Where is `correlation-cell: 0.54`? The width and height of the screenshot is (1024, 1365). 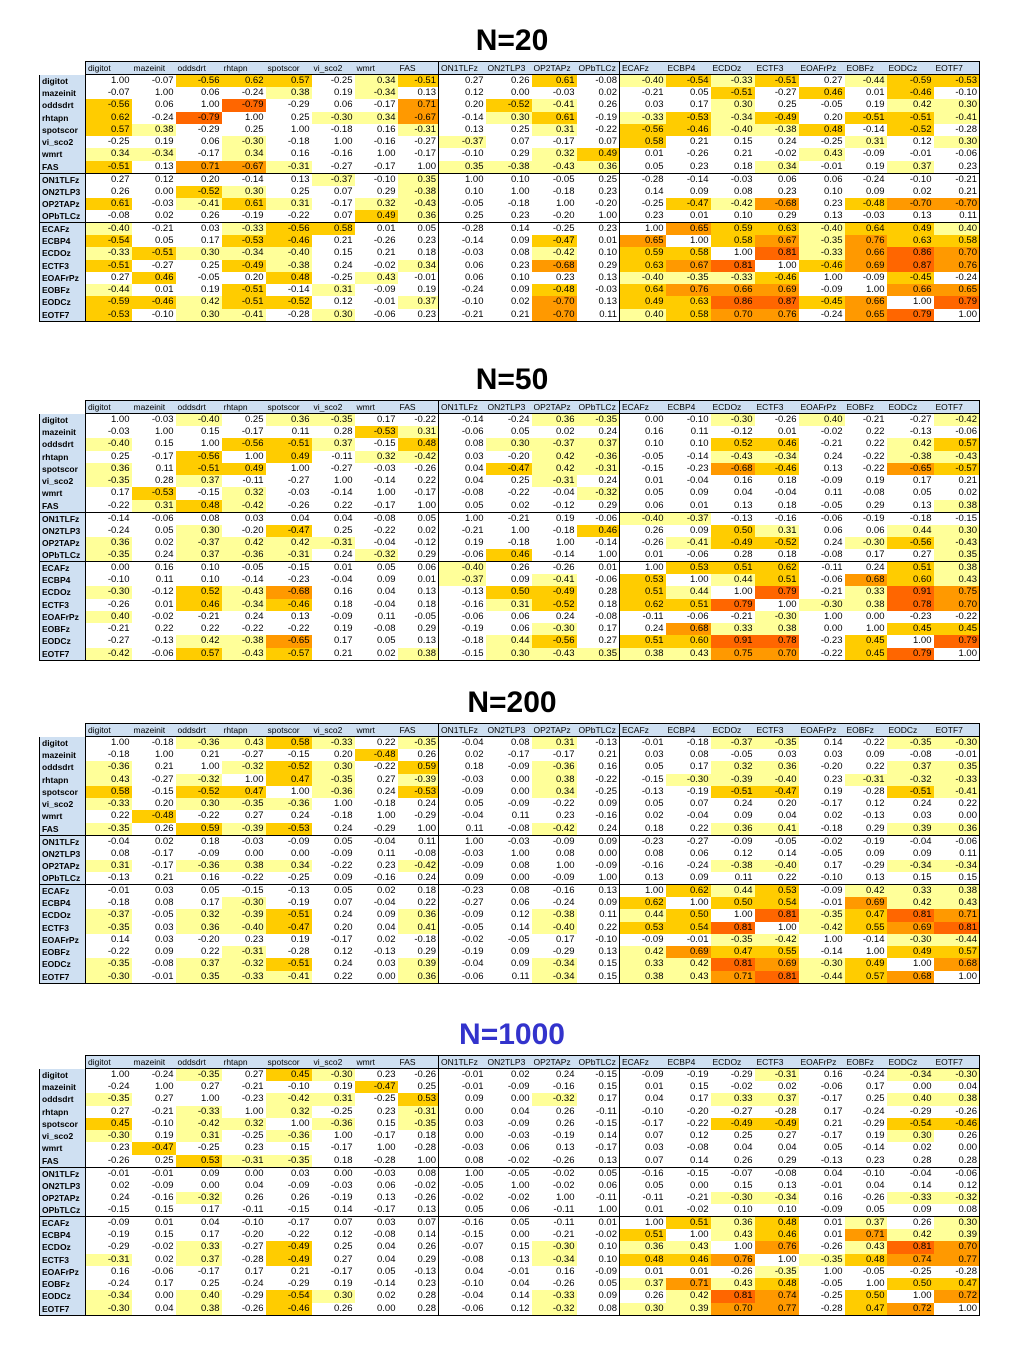 correlation-cell: 0.54 is located at coordinates (688, 927).